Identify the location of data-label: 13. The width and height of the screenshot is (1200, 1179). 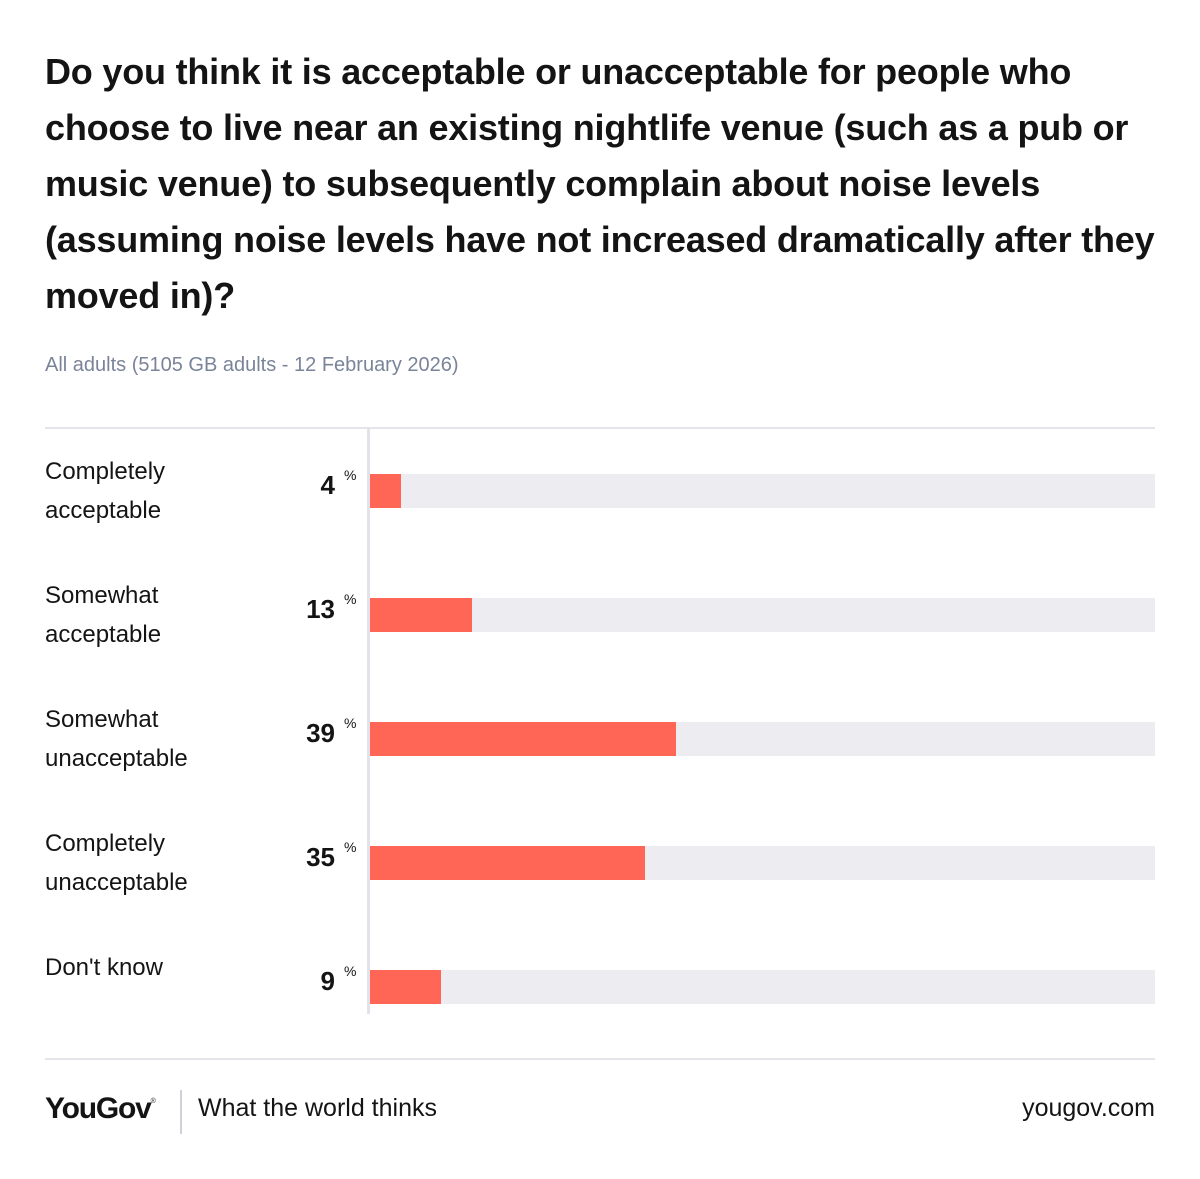
(320, 609).